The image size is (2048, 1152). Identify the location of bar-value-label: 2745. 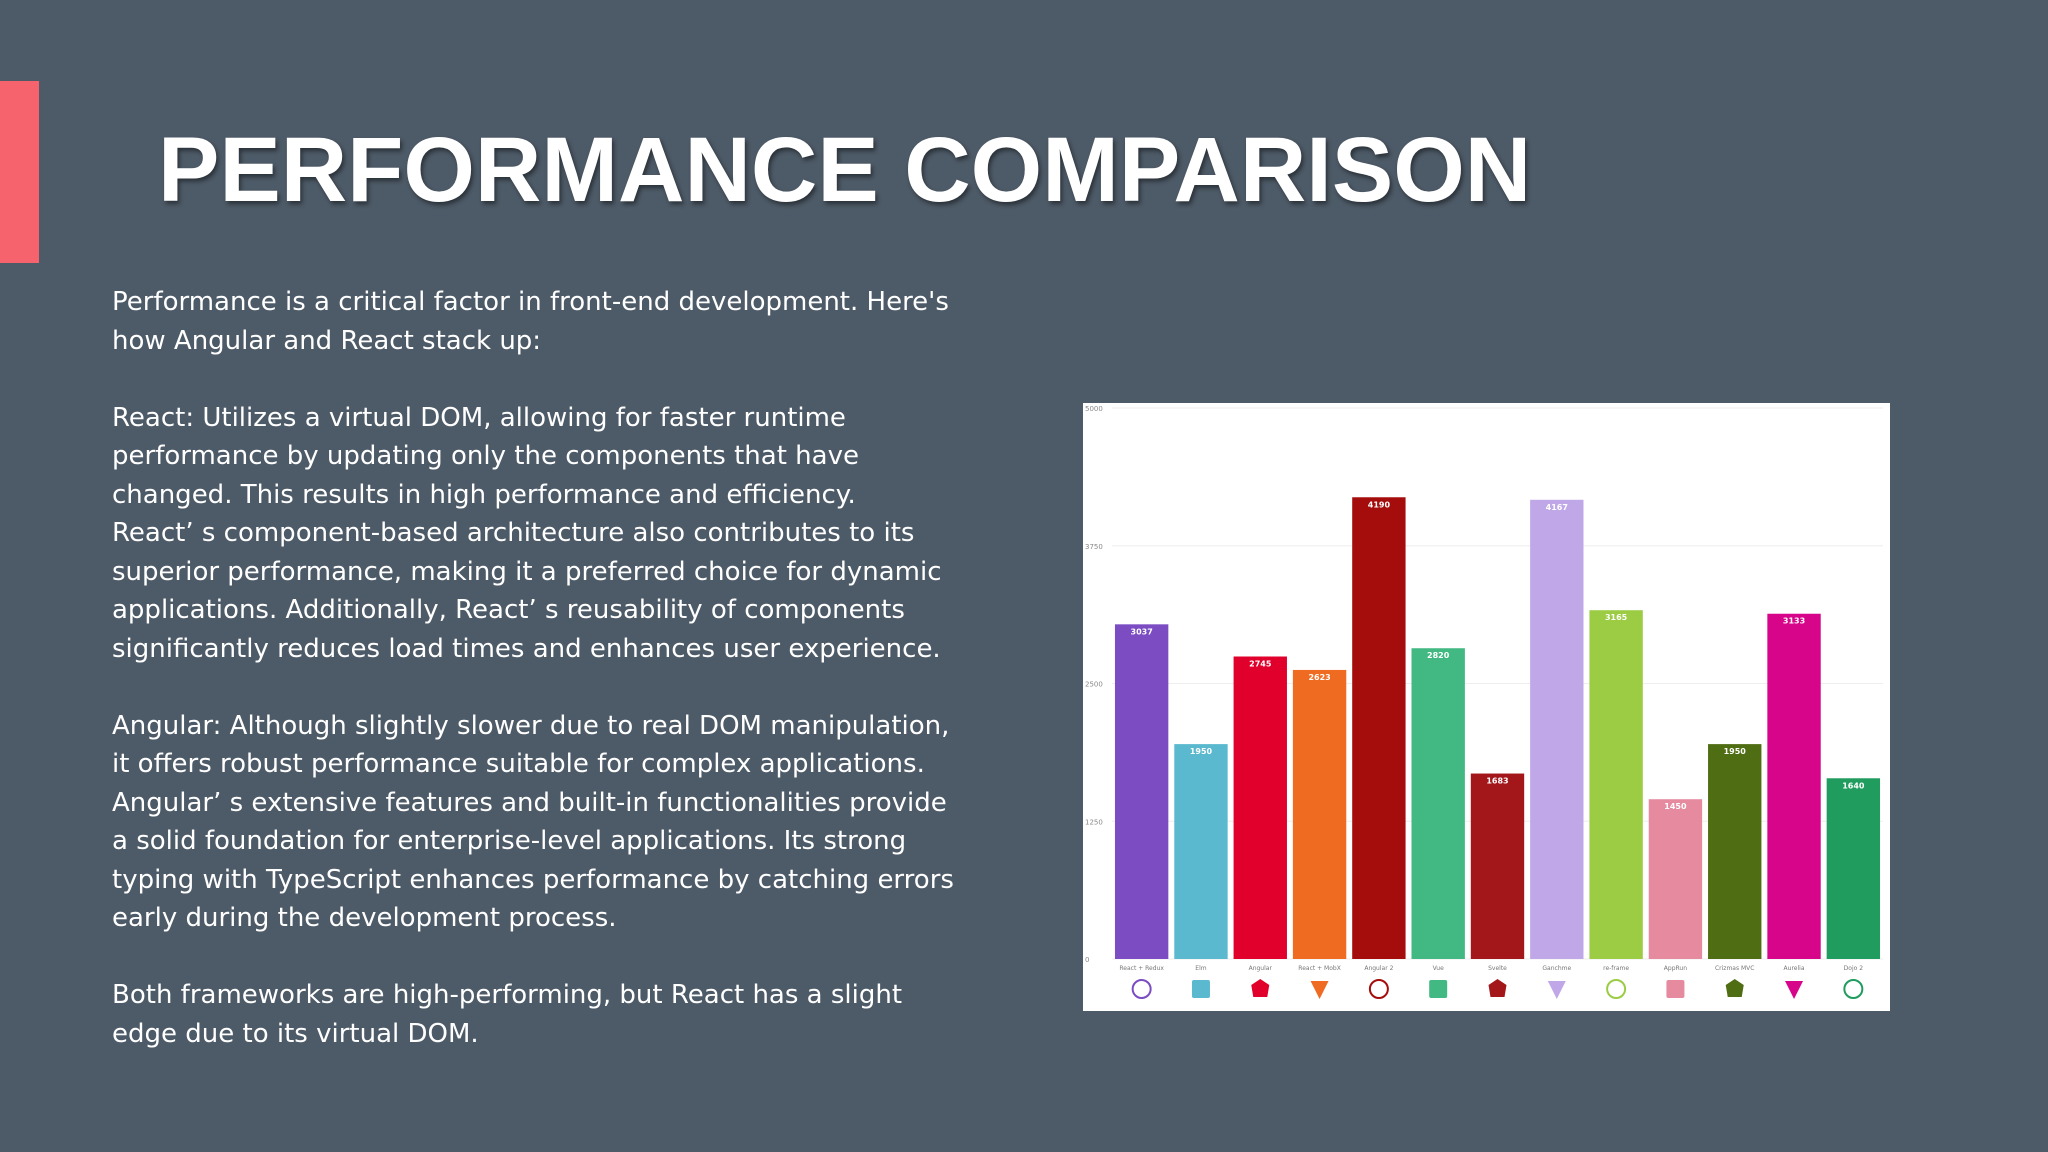
(1260, 664).